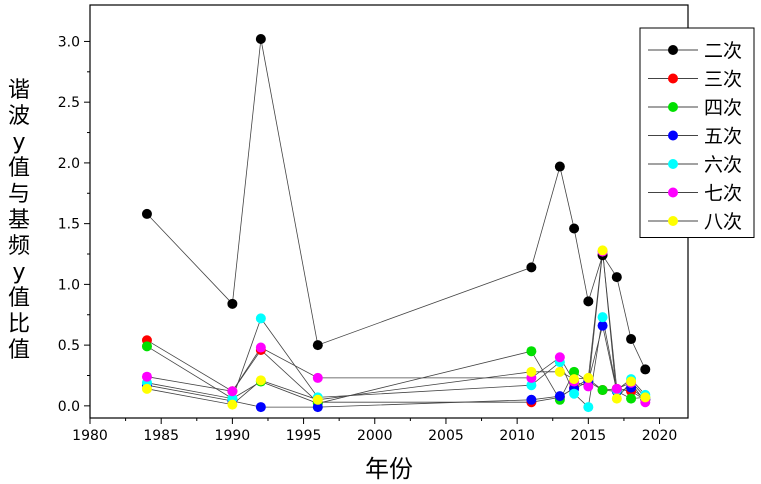  Describe the element at coordinates (723, 165) in the screenshot. I see `legend-label: 六次` at that location.